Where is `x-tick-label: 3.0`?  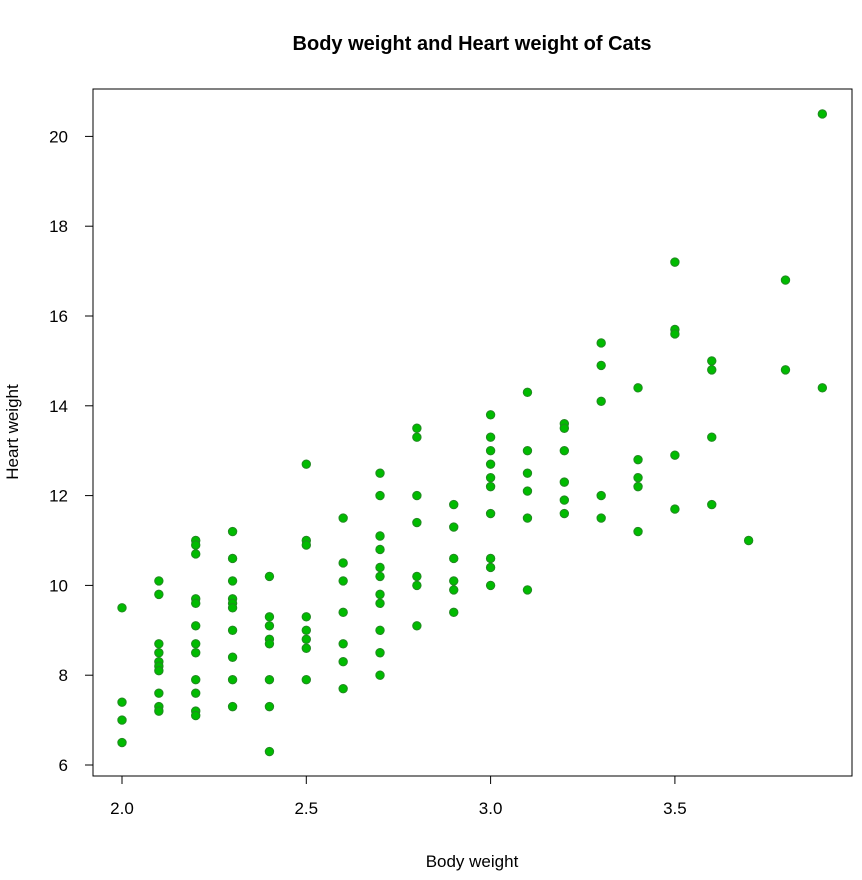
x-tick-label: 3.0 is located at coordinates (491, 808).